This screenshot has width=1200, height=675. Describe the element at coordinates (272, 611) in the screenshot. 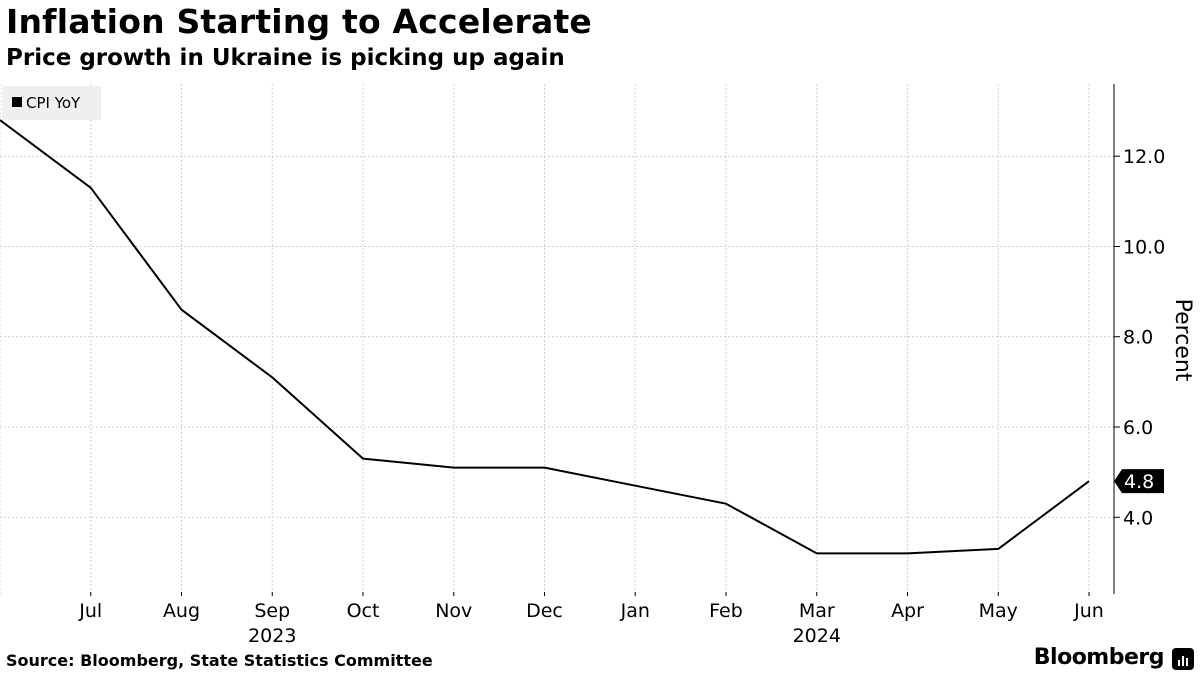

I see `x-tick-label: Sep` at that location.